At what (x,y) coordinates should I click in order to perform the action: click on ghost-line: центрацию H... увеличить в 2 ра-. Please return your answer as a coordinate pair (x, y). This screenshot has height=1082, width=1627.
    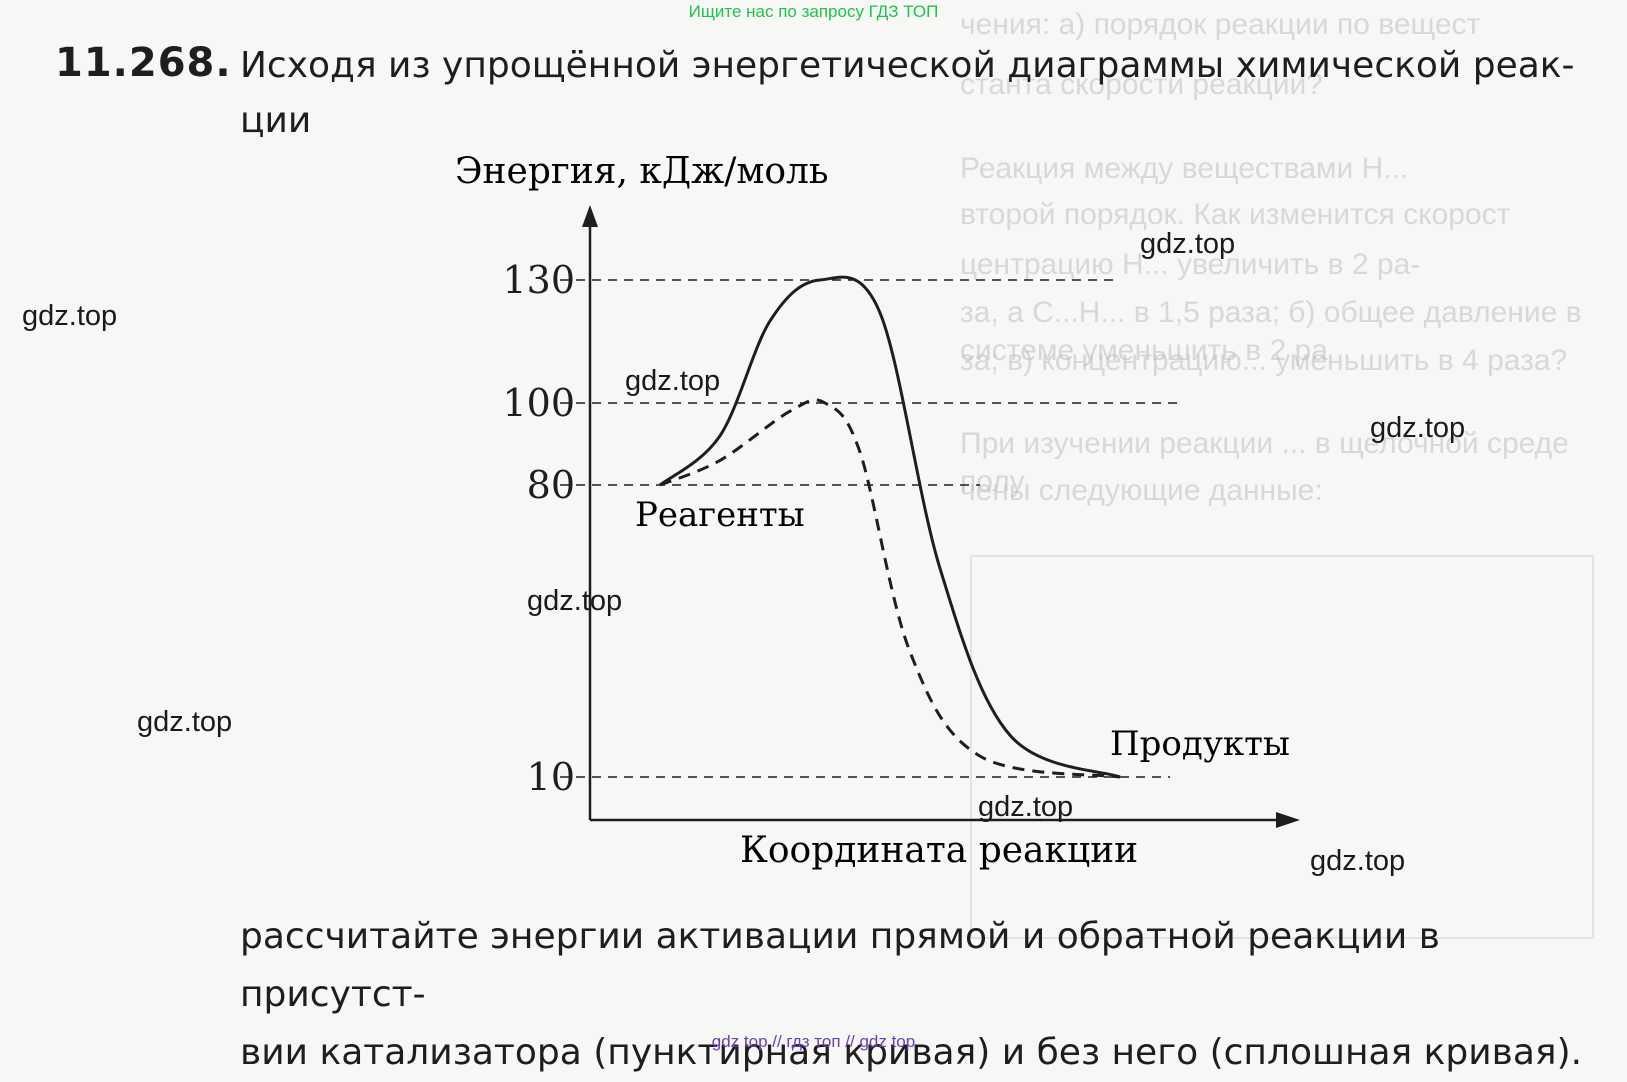
    Looking at the image, I should click on (1190, 264).